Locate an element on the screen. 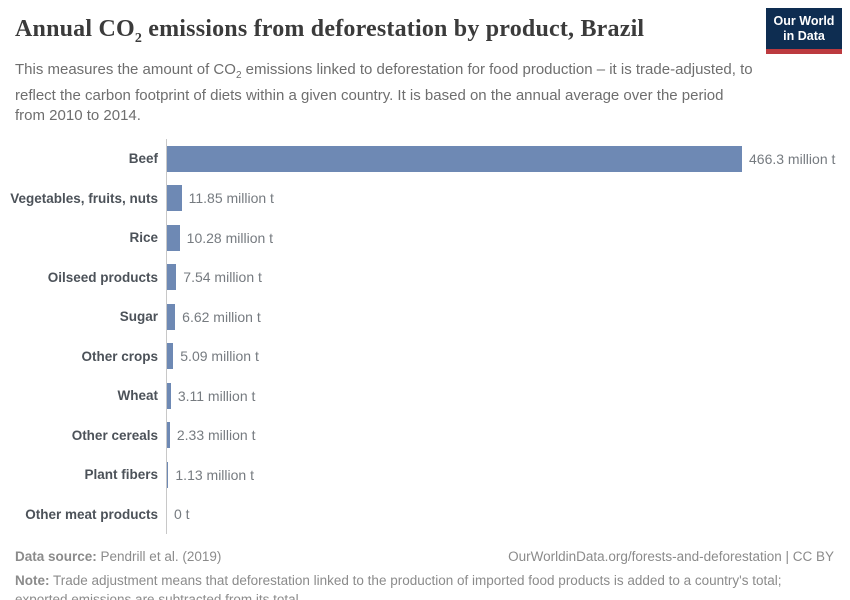 The height and width of the screenshot is (600, 850). bar-row: Other meat products 0 t is located at coordinates (425, 514).